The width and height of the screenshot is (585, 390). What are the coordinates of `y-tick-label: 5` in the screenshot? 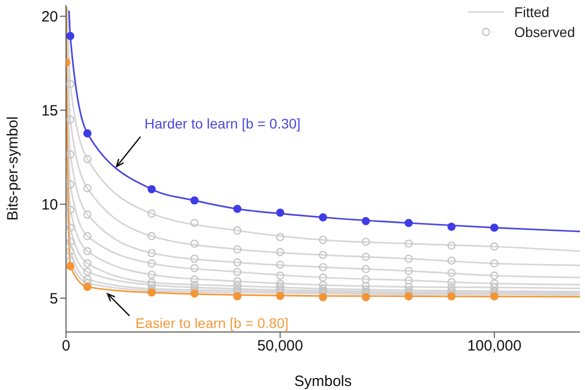 It's located at (54, 299).